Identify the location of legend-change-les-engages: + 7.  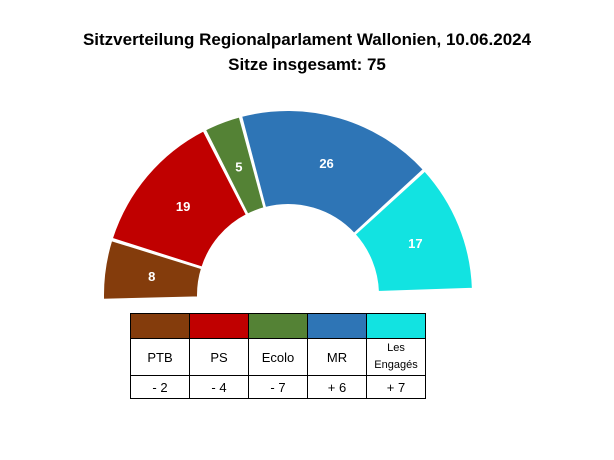
(396, 387).